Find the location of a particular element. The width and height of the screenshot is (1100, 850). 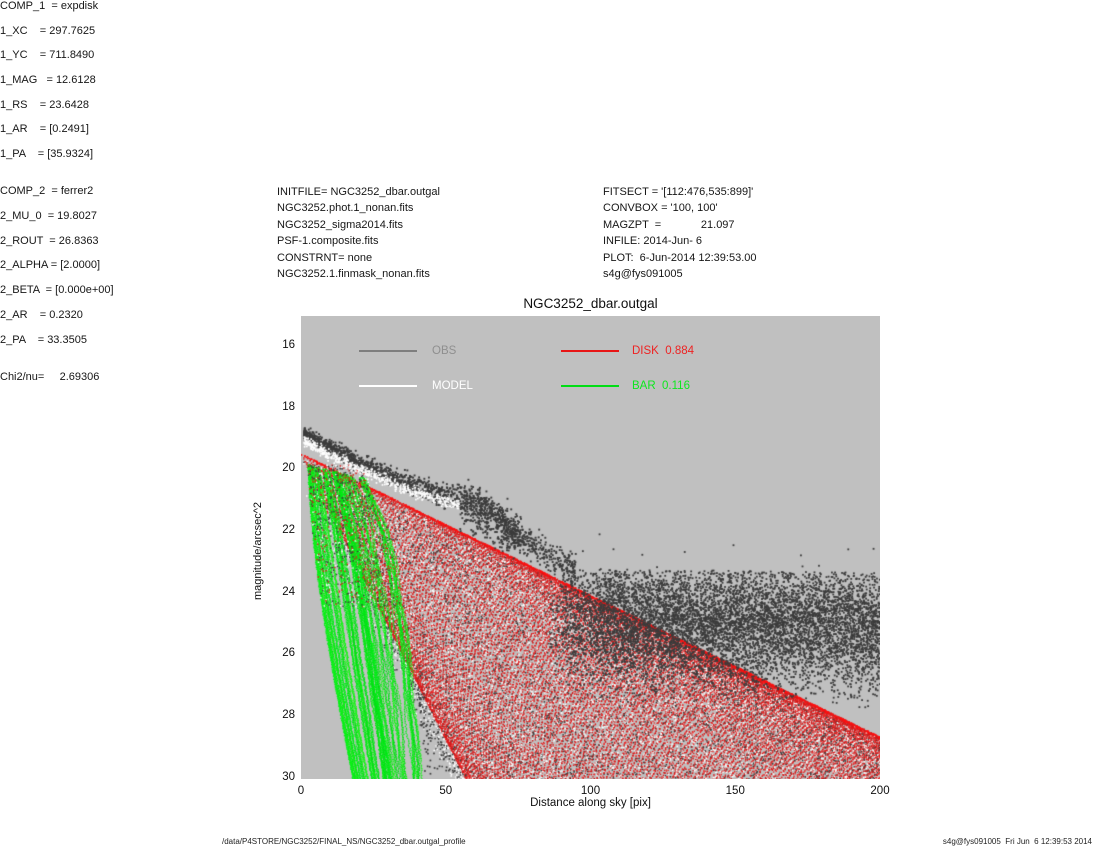

fit-setting-line: FITSECT = '[112:476,535:899]' is located at coordinates (678, 192).